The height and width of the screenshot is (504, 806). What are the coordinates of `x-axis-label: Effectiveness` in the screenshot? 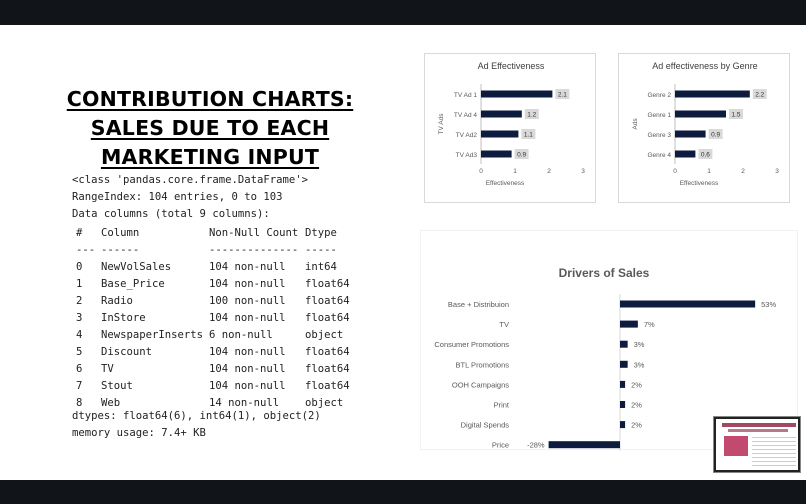 It's located at (699, 183).